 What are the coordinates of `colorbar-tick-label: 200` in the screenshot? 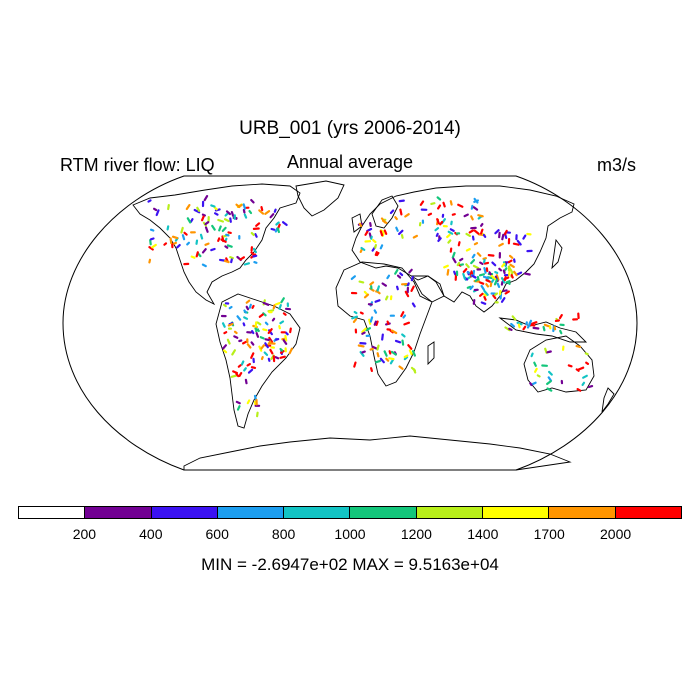 It's located at (84, 534).